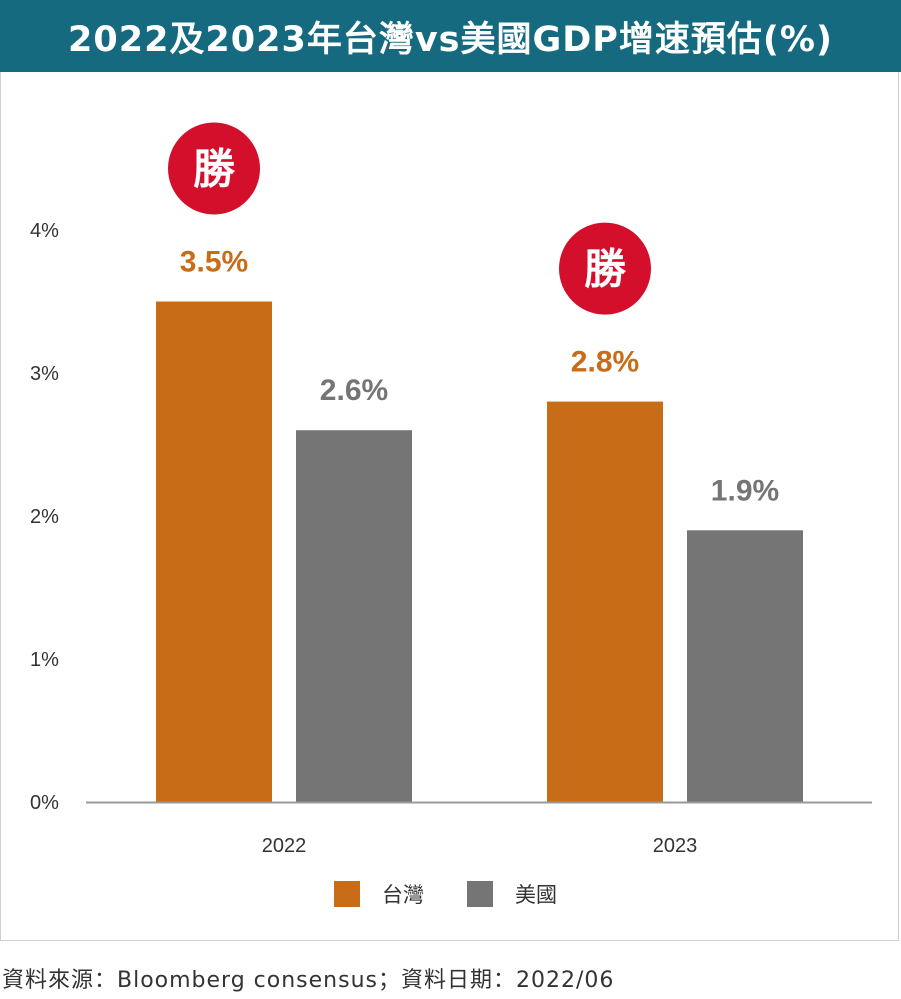 The width and height of the screenshot is (901, 999). What do you see at coordinates (308, 980) in the screenshot?
I see `source-note: 資料來源：Bloomberg consensus；資料日期：2022/06` at bounding box center [308, 980].